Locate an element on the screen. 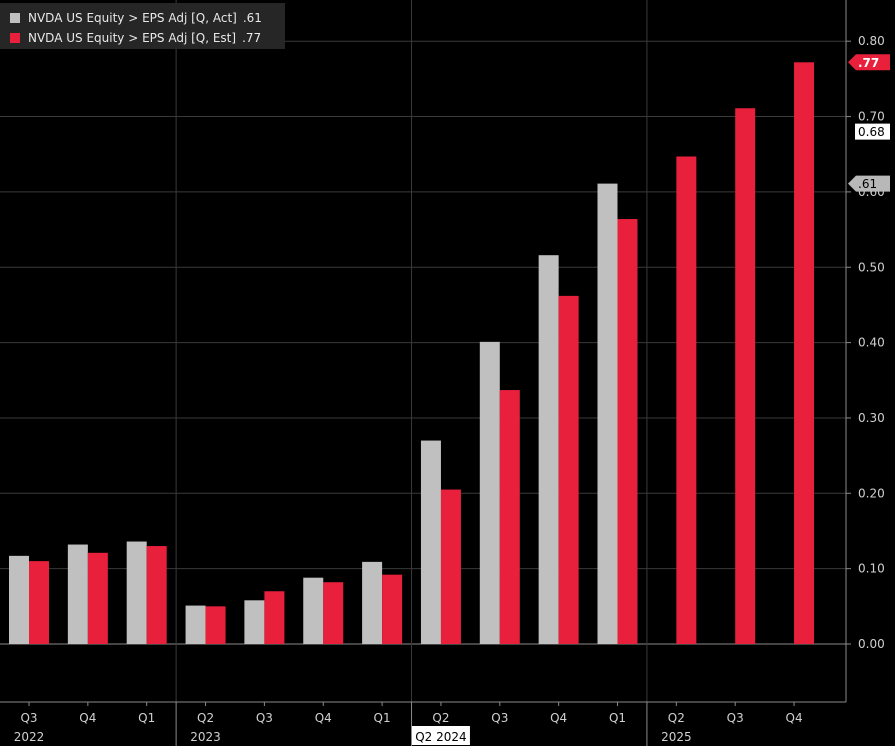 The width and height of the screenshot is (895, 746). year-label: Q2 2024 is located at coordinates (440, 737).